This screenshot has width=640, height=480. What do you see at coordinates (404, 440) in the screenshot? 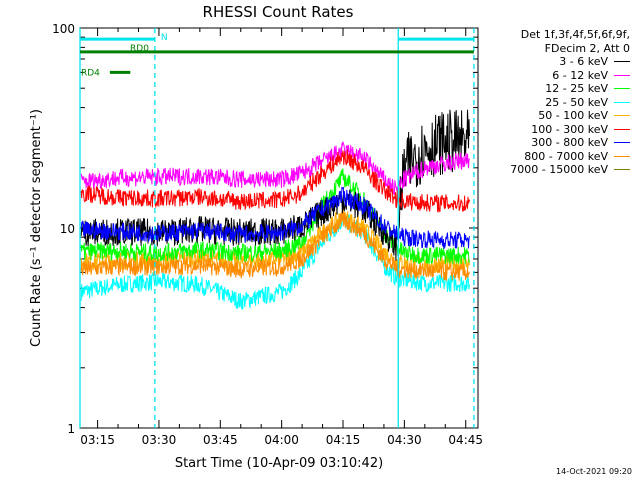
I see `x-tick-label: 04:30` at bounding box center [404, 440].